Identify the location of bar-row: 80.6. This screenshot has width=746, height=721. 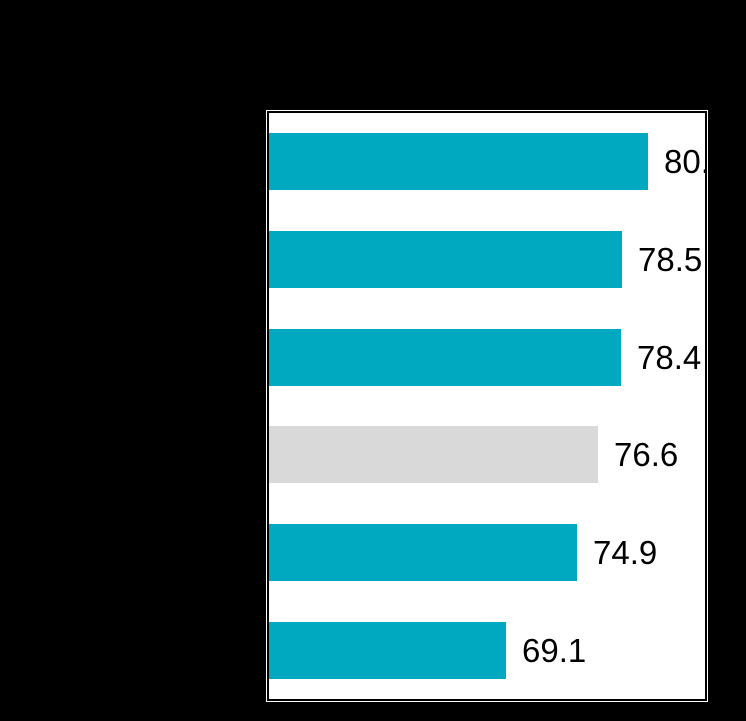
(487, 162).